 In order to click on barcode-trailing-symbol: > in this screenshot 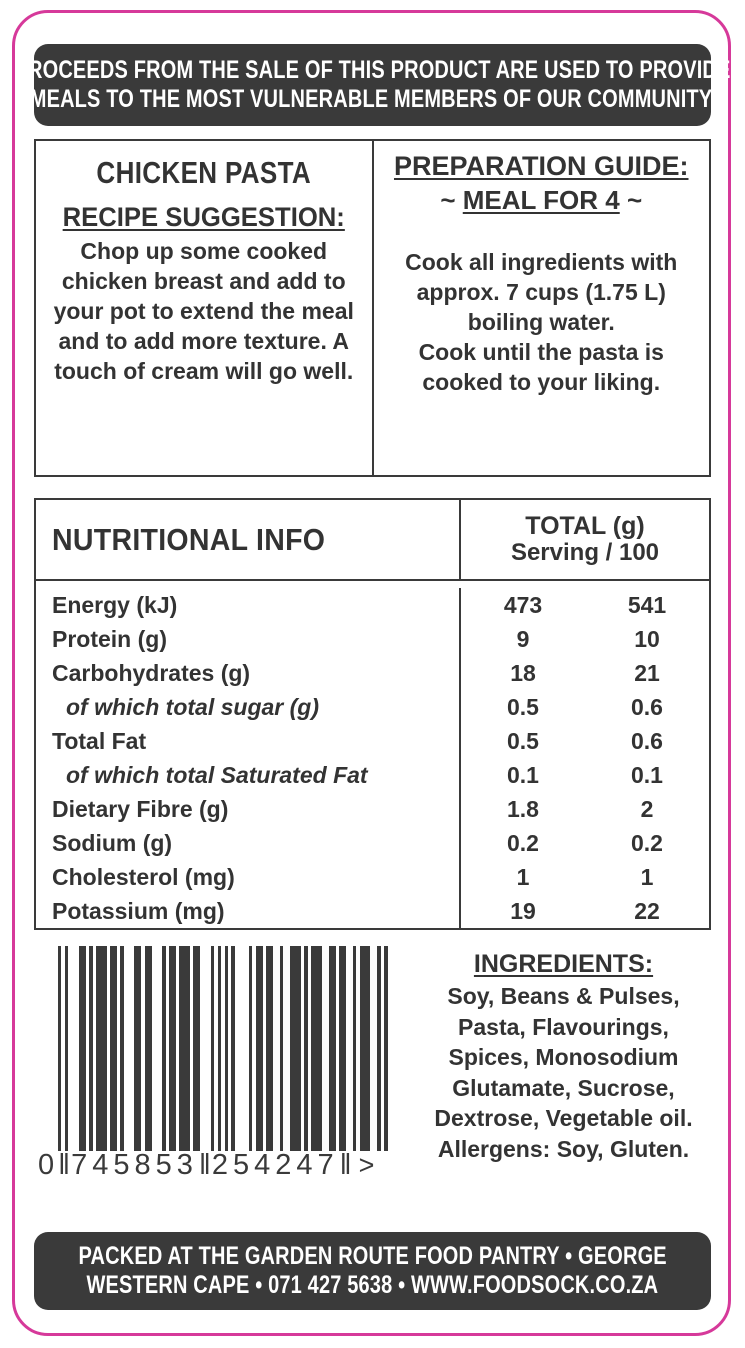, I will do `click(366, 1165)`.